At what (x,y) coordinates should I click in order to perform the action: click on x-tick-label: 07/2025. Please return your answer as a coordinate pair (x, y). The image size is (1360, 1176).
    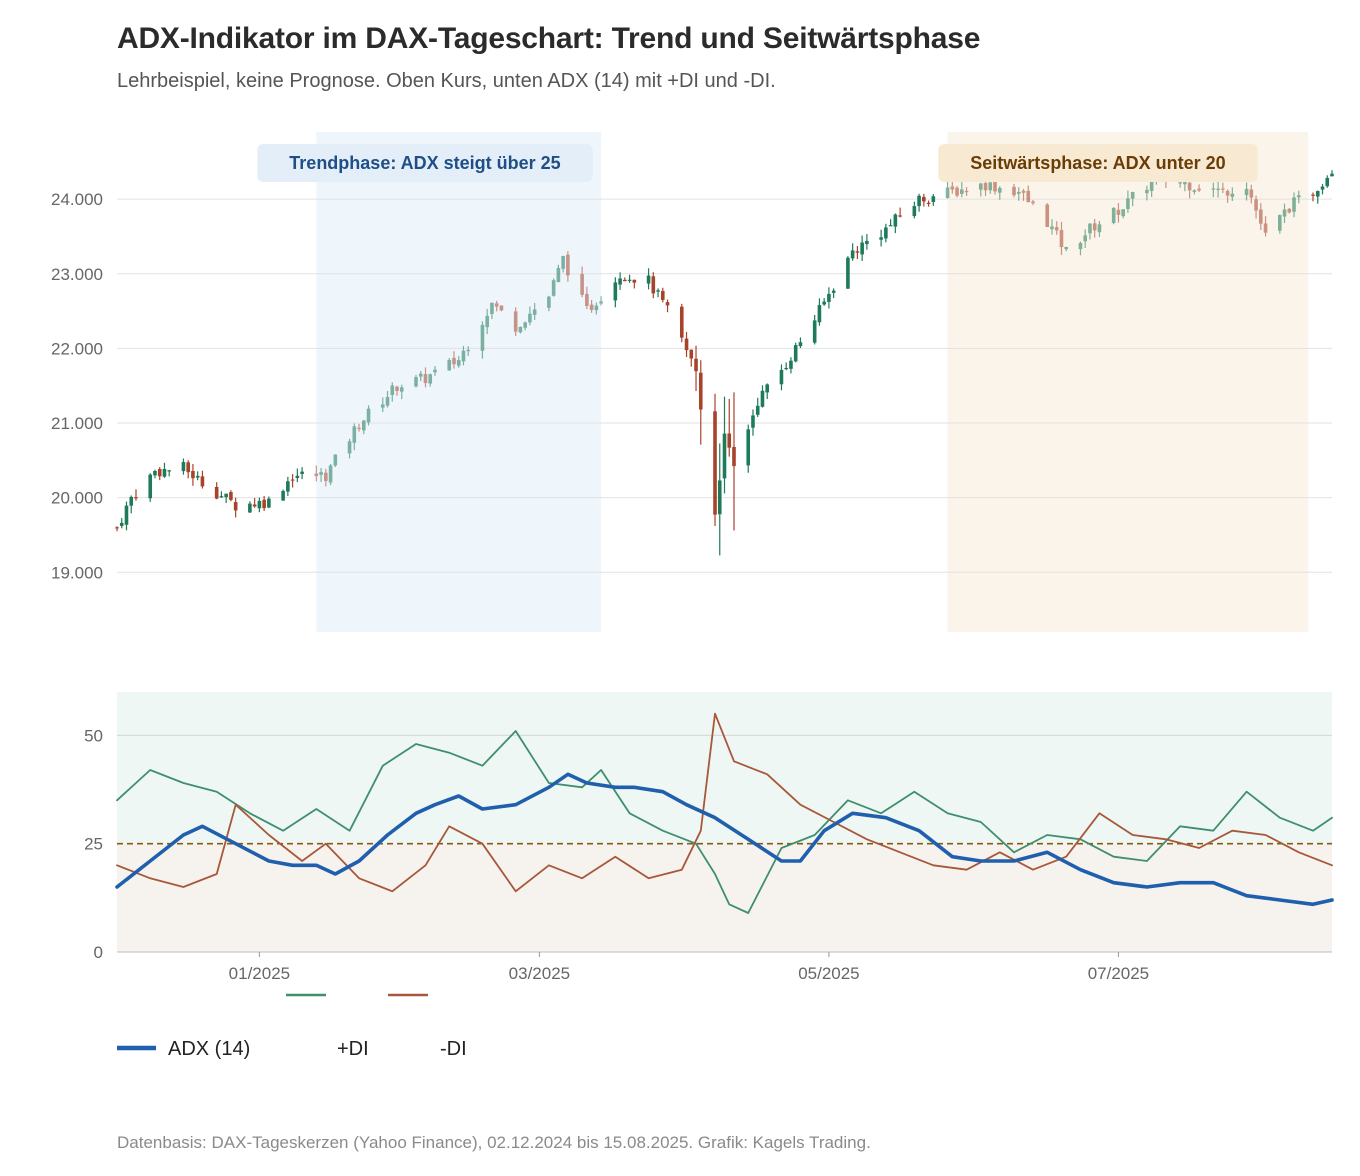
    Looking at the image, I should click on (1118, 973).